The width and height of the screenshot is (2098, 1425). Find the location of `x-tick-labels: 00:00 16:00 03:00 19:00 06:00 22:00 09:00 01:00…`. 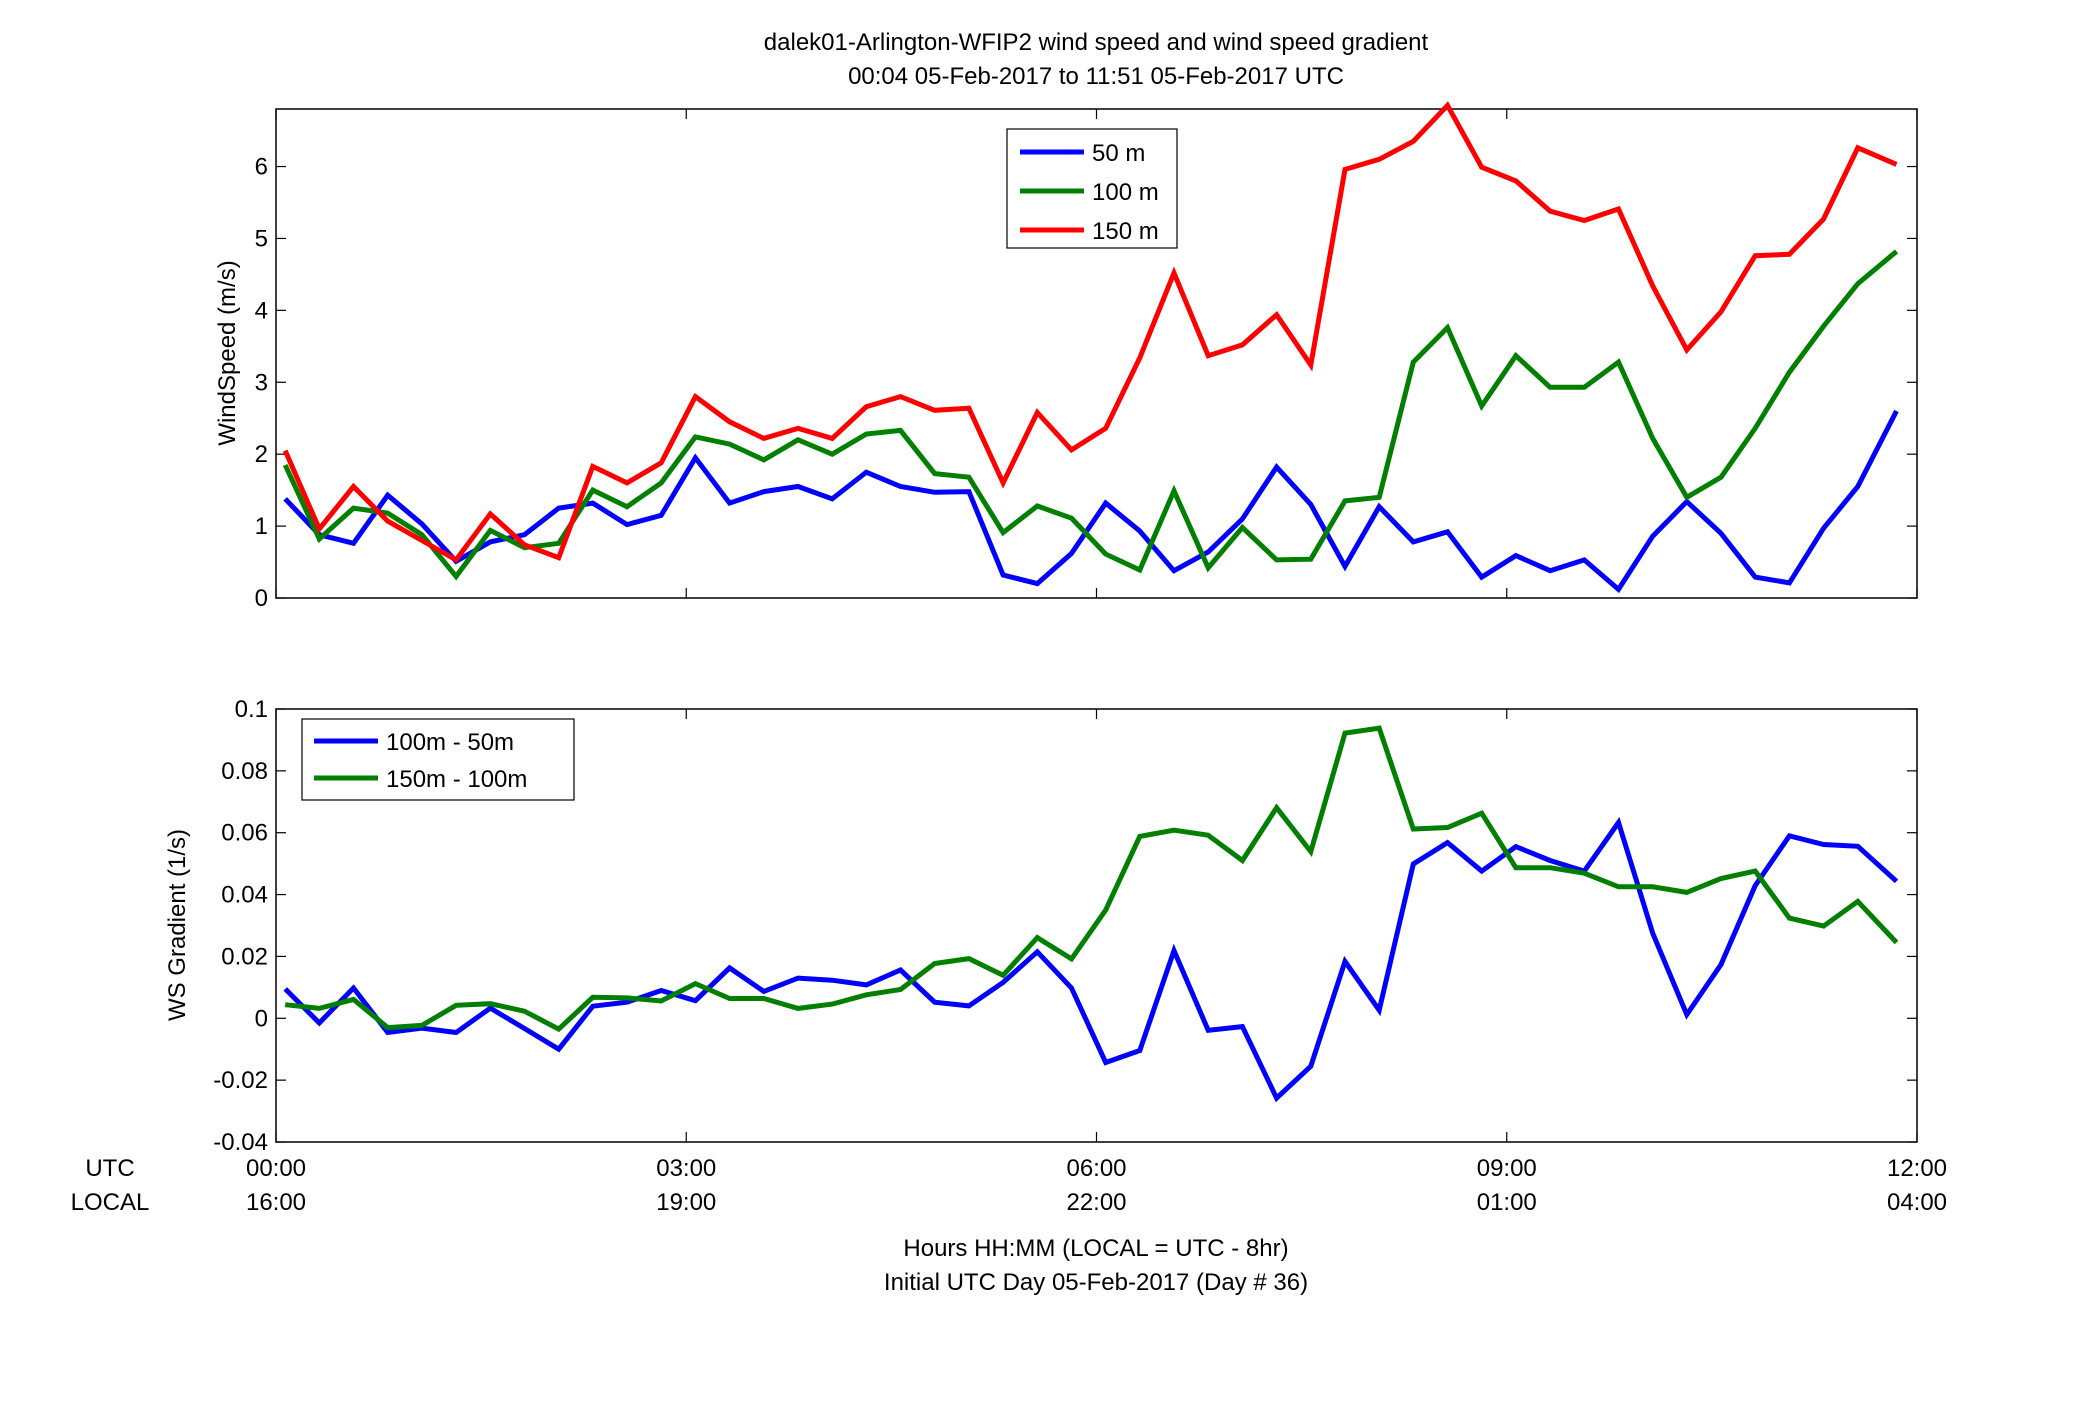

x-tick-labels: 00:00 16:00 03:00 19:00 06:00 22:00 09:00 01:00… is located at coordinates (1096, 1185).